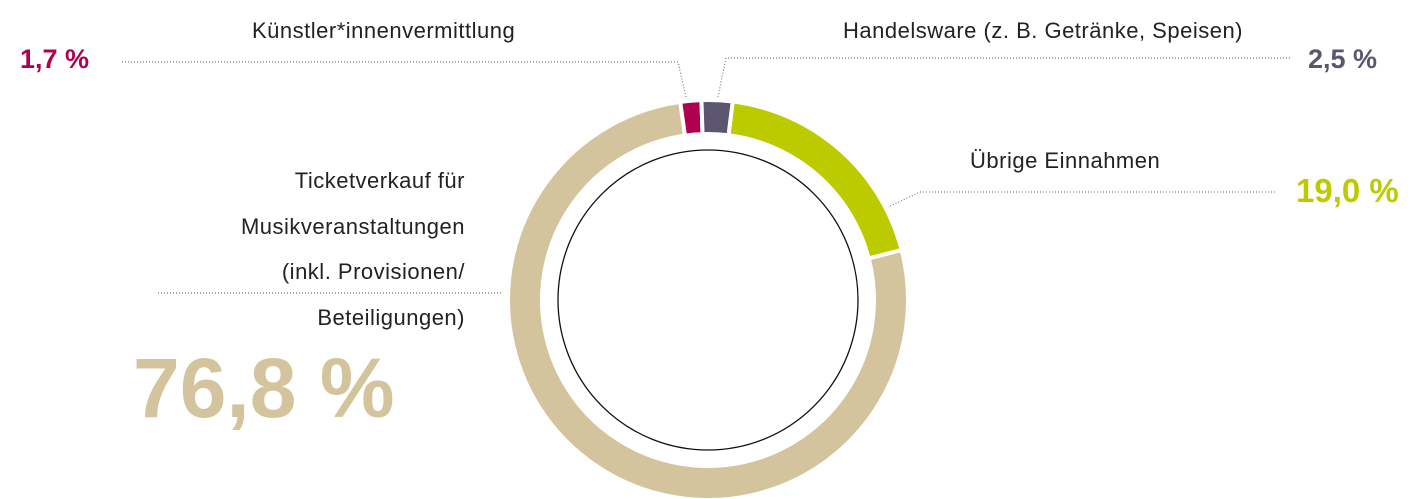 The image size is (1416, 499). I want to click on value-label: 76,8 %, so click(264, 388).